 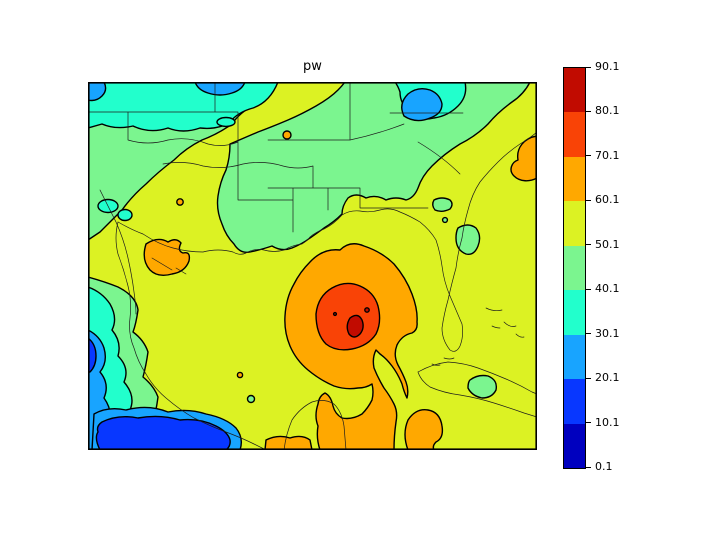 I want to click on tick-label: 80.1, so click(x=607, y=111).